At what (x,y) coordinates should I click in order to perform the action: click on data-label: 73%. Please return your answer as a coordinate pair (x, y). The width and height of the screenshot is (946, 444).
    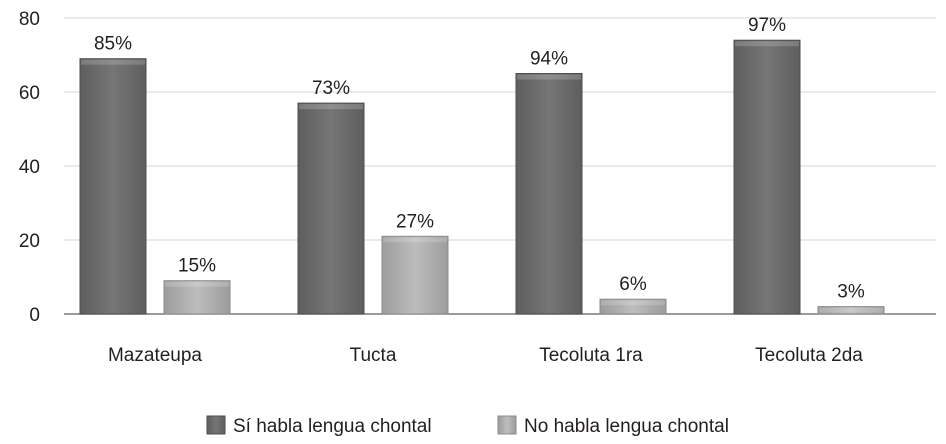
    Looking at the image, I should click on (331, 88).